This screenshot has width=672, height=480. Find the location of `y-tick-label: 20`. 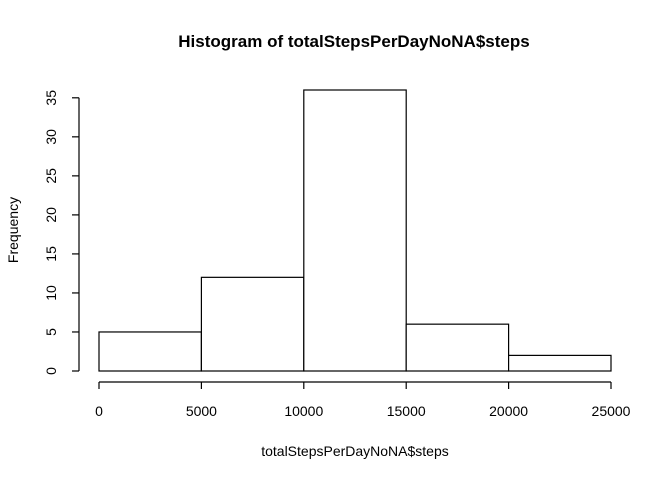

y-tick-label: 20 is located at coordinates (51, 215).